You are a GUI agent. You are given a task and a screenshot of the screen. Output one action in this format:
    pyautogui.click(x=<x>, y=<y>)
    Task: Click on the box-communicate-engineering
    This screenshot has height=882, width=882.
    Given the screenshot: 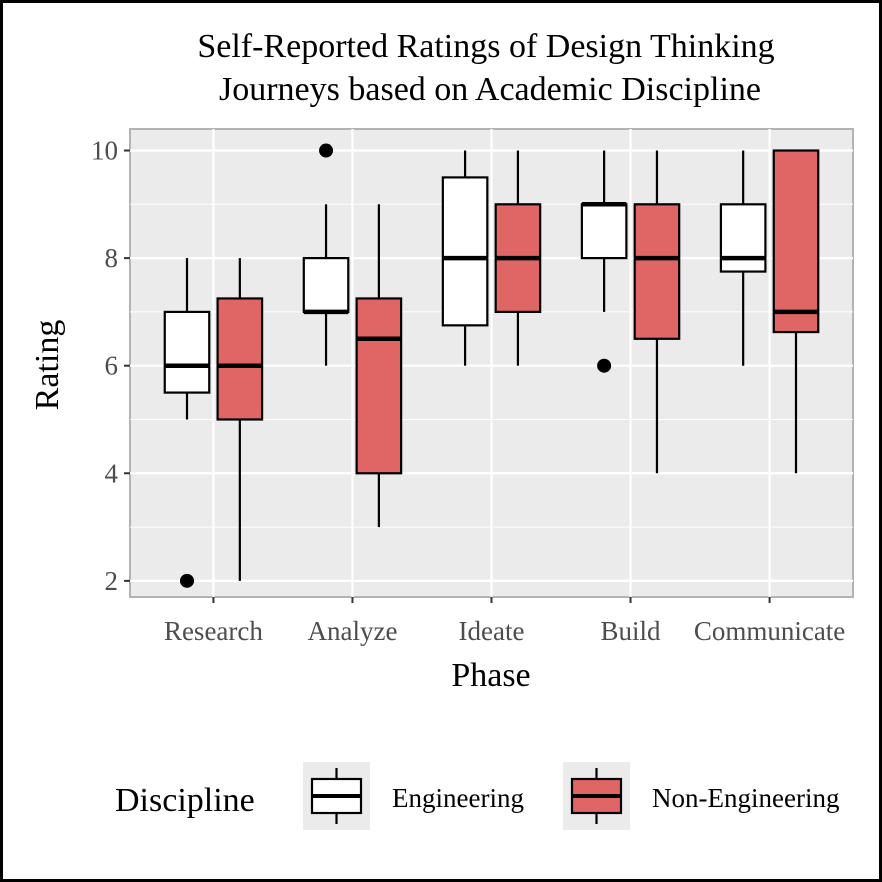 What is the action you would take?
    pyautogui.click(x=743, y=258)
    